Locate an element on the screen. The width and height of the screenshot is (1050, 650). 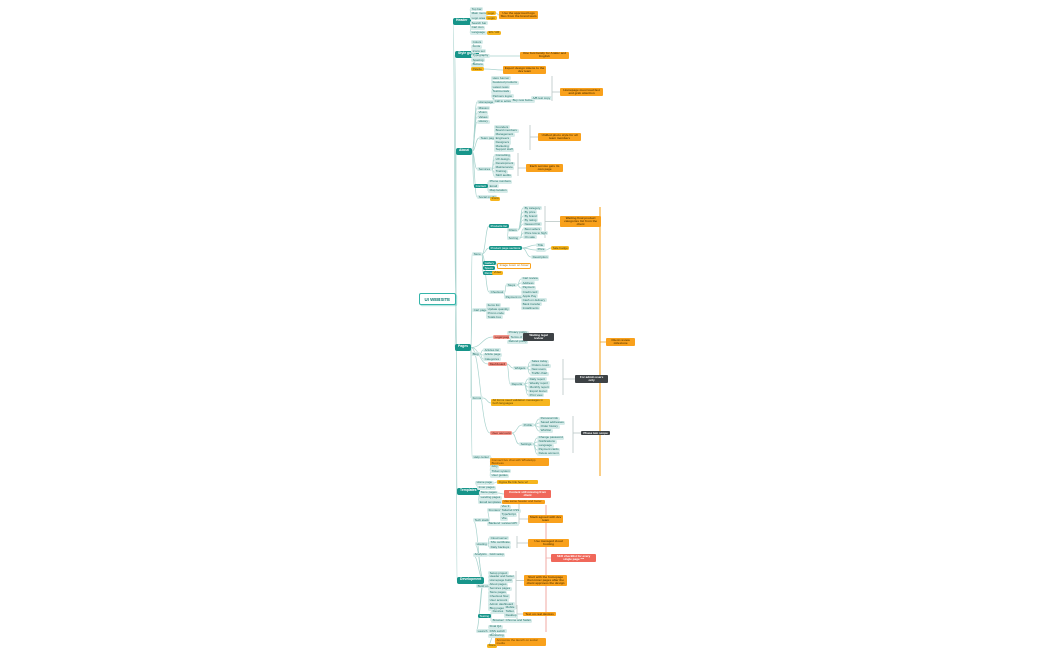
node-d5: Training is located at coordinates (501, 171).